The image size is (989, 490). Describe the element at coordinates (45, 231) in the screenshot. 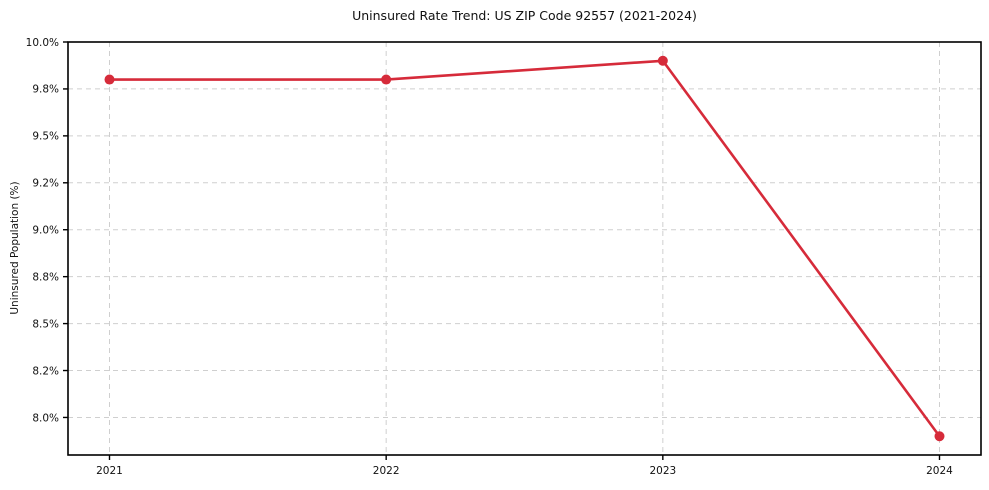

I see `y-tick-label: 9.0%` at that location.